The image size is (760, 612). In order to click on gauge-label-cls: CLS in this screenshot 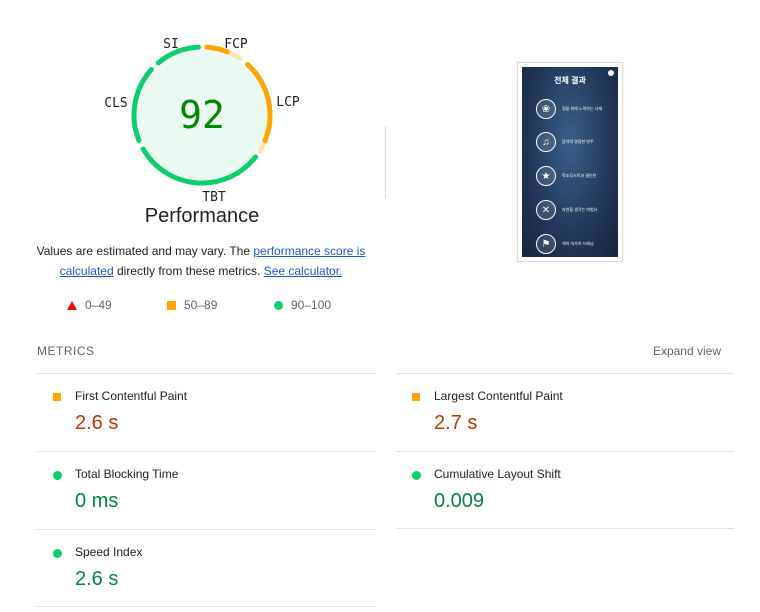, I will do `click(115, 103)`.